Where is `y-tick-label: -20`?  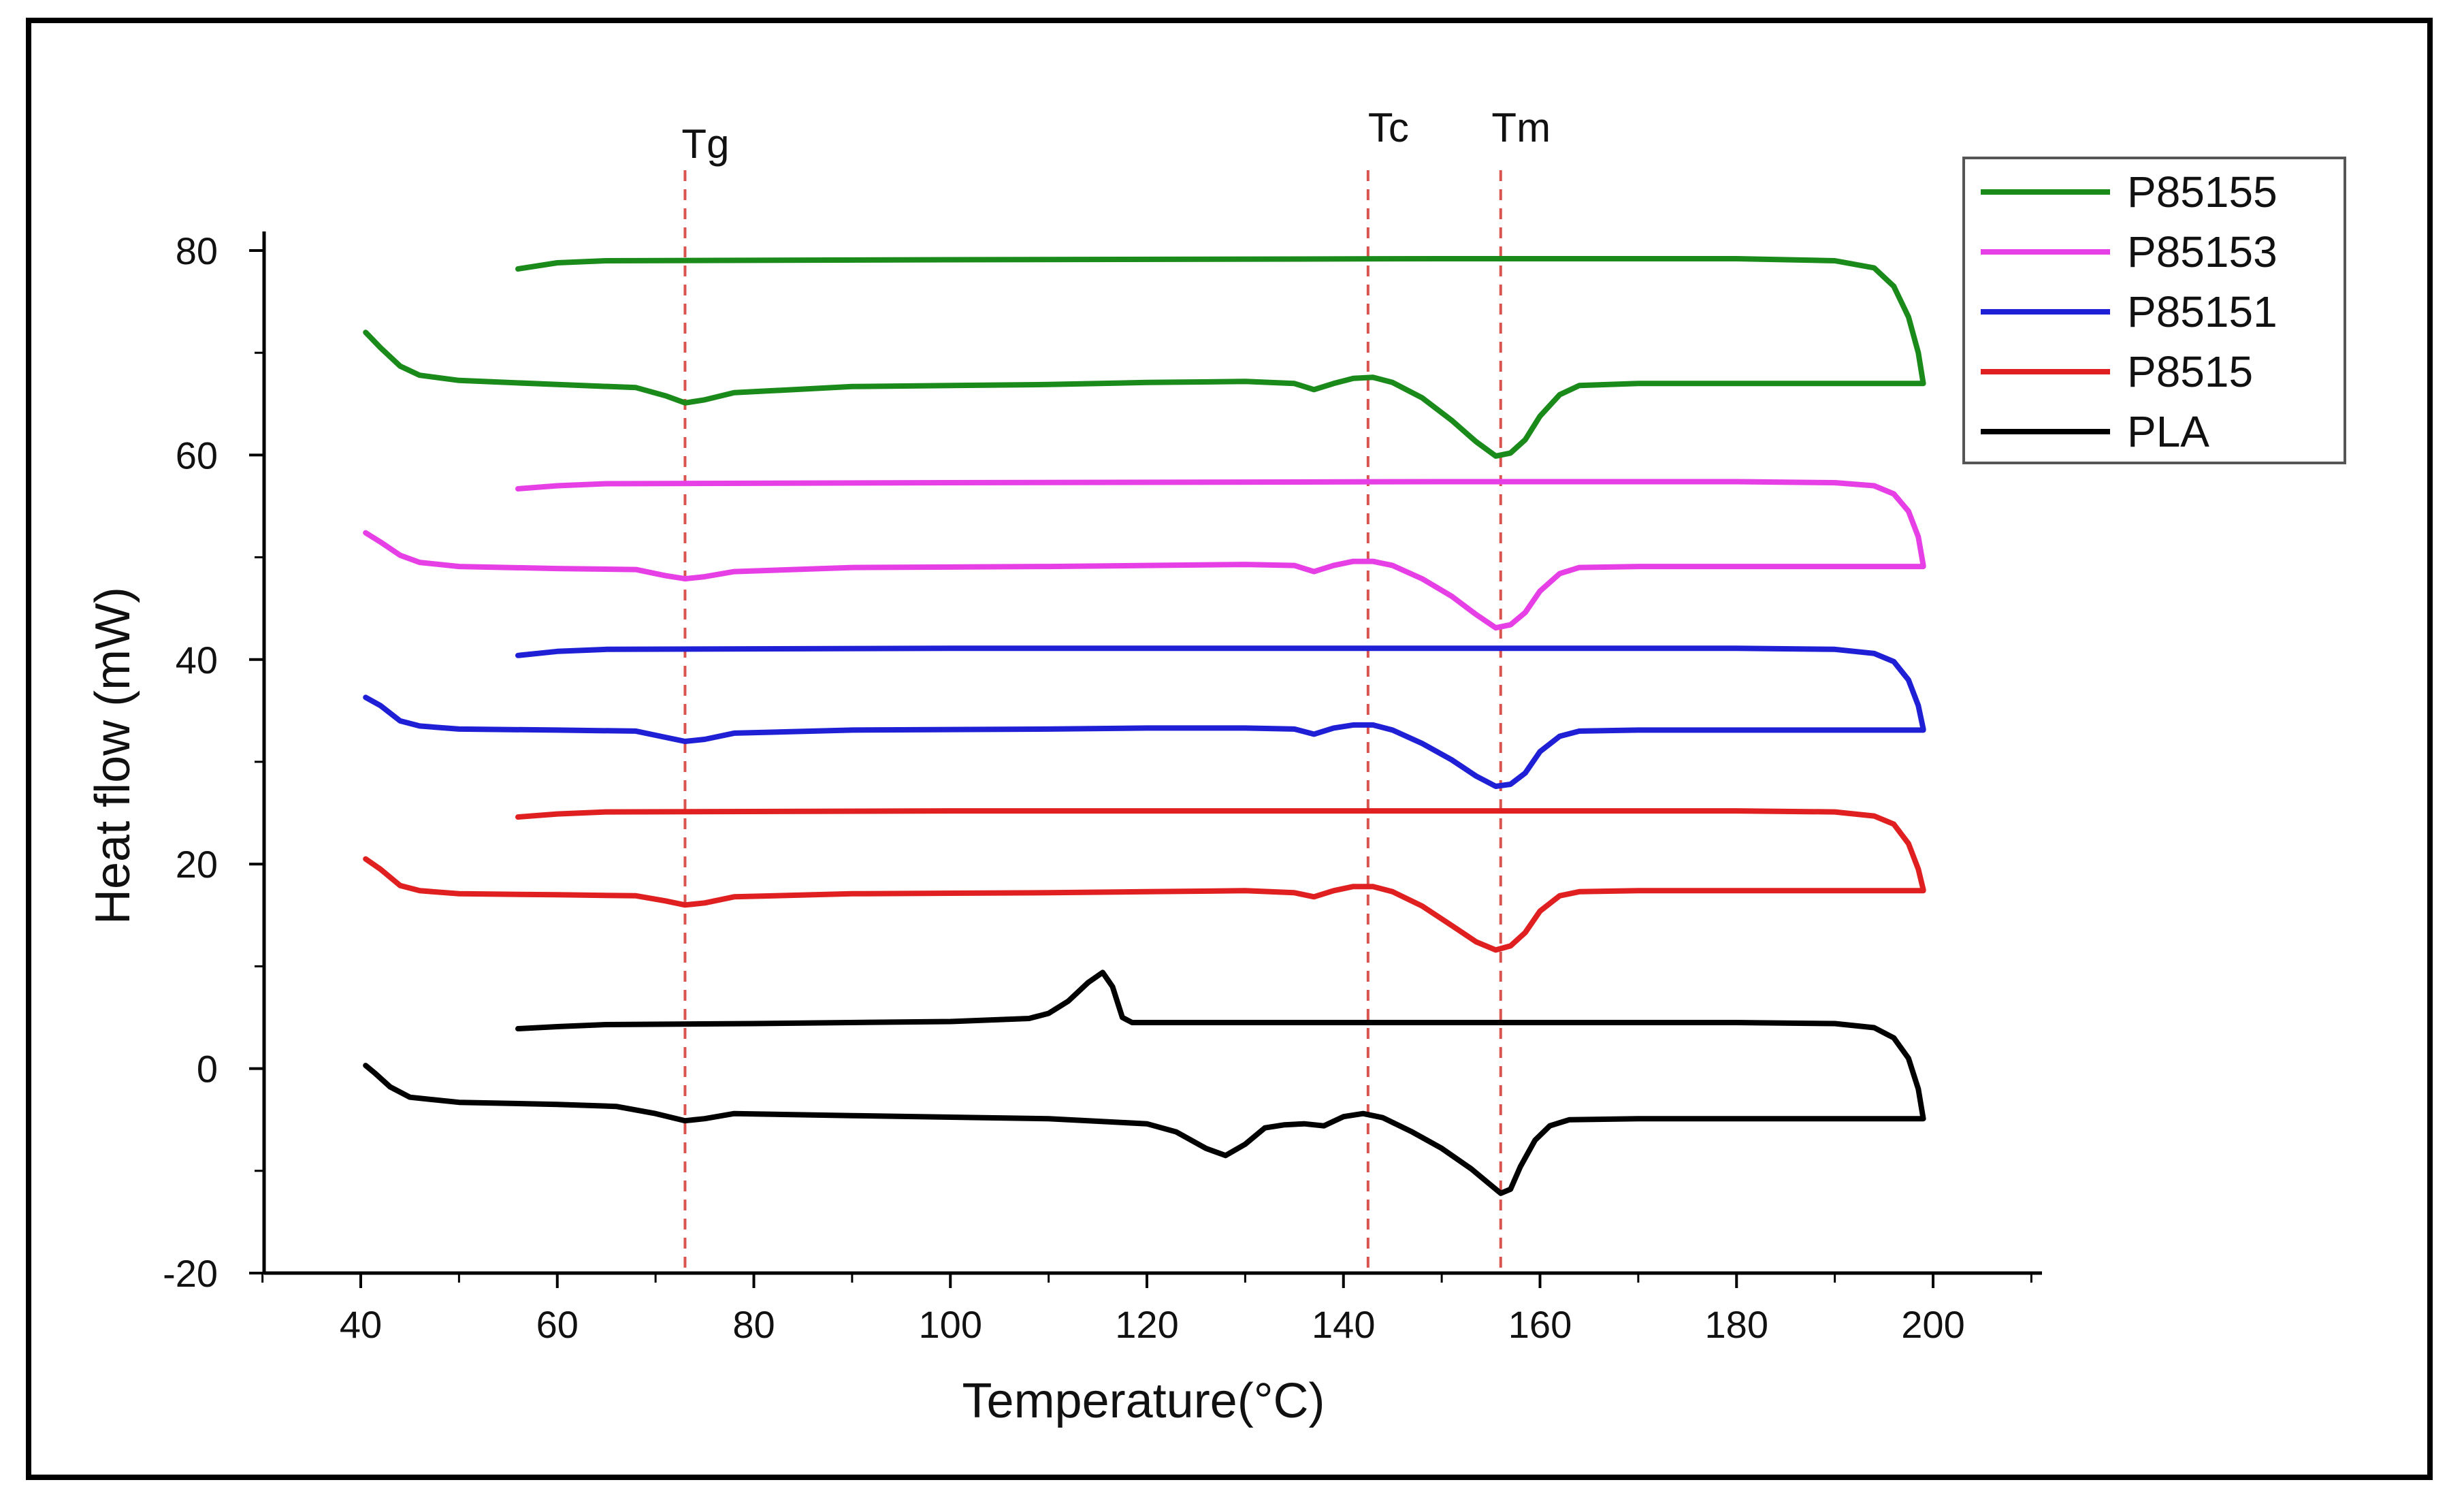
y-tick-label: -20 is located at coordinates (190, 1273).